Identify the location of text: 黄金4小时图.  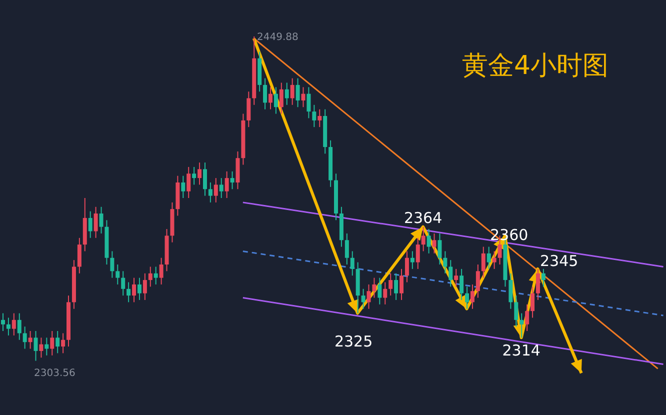
(535, 66).